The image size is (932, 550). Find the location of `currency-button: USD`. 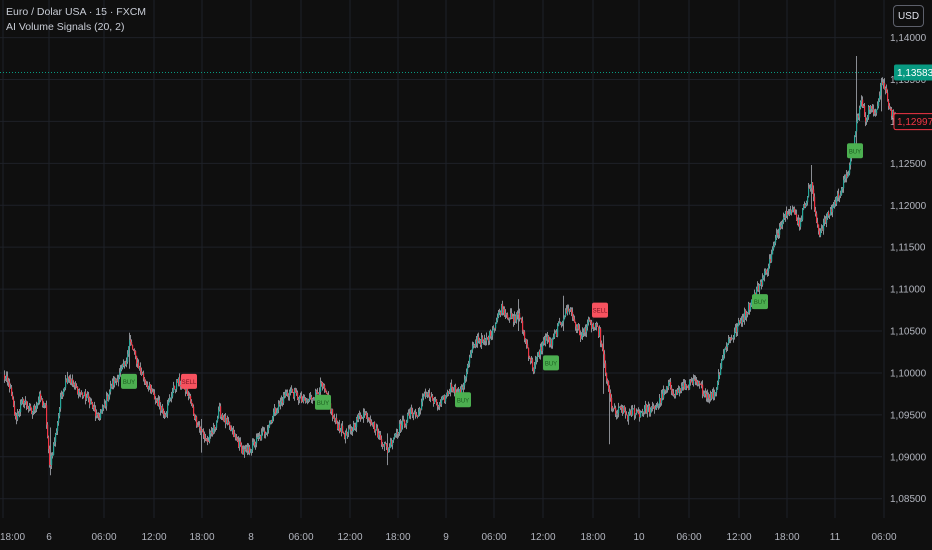

currency-button: USD is located at coordinates (908, 16).